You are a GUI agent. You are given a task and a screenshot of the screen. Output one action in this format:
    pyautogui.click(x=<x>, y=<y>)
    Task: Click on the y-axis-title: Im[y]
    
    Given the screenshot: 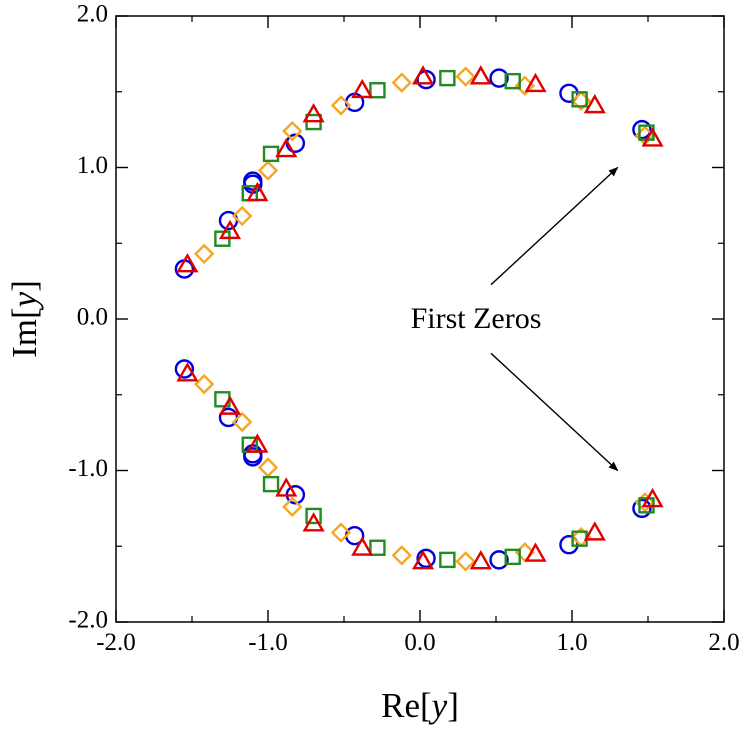 What is the action you would take?
    pyautogui.click(x=24, y=319)
    